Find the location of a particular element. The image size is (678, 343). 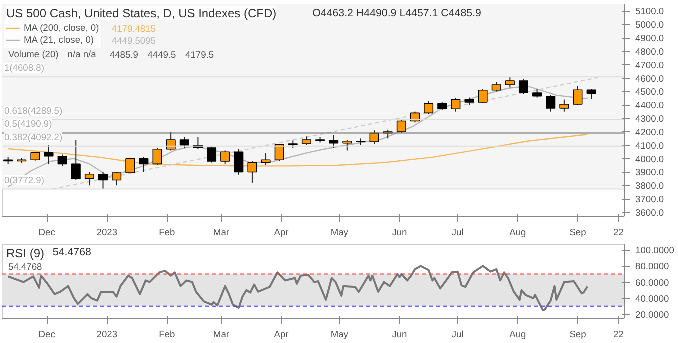

y-tick-label: 4400.0 is located at coordinates (650, 105).